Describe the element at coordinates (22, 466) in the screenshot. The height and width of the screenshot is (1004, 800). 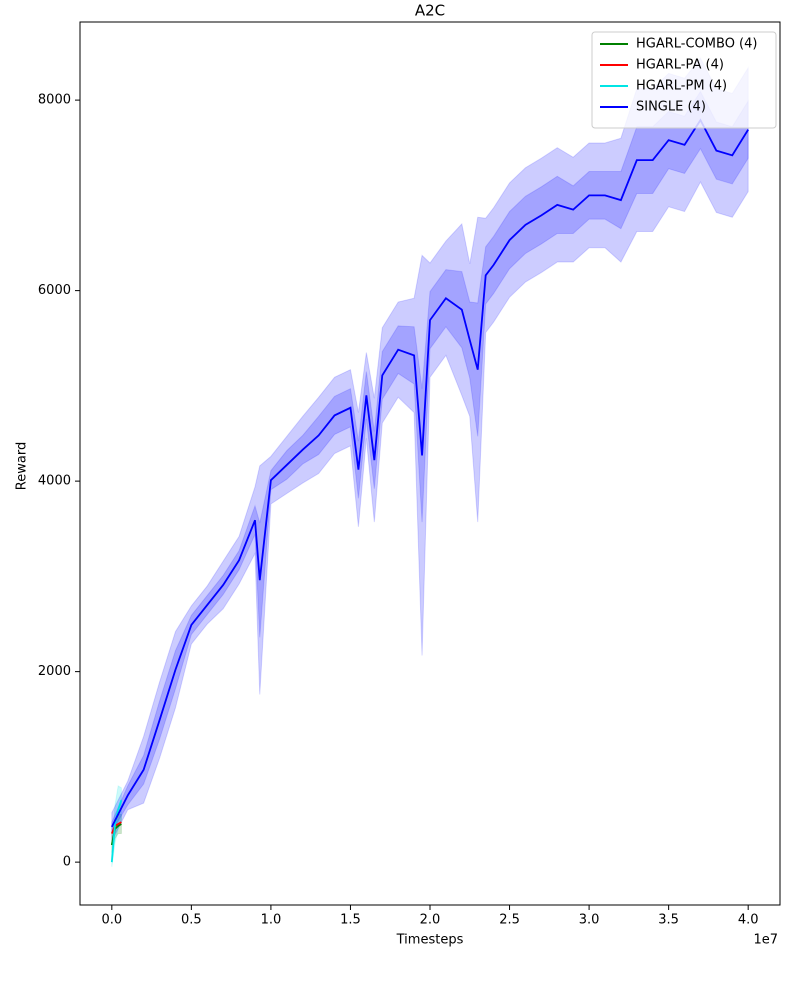
I see `y-axis-label: Reward` at that location.